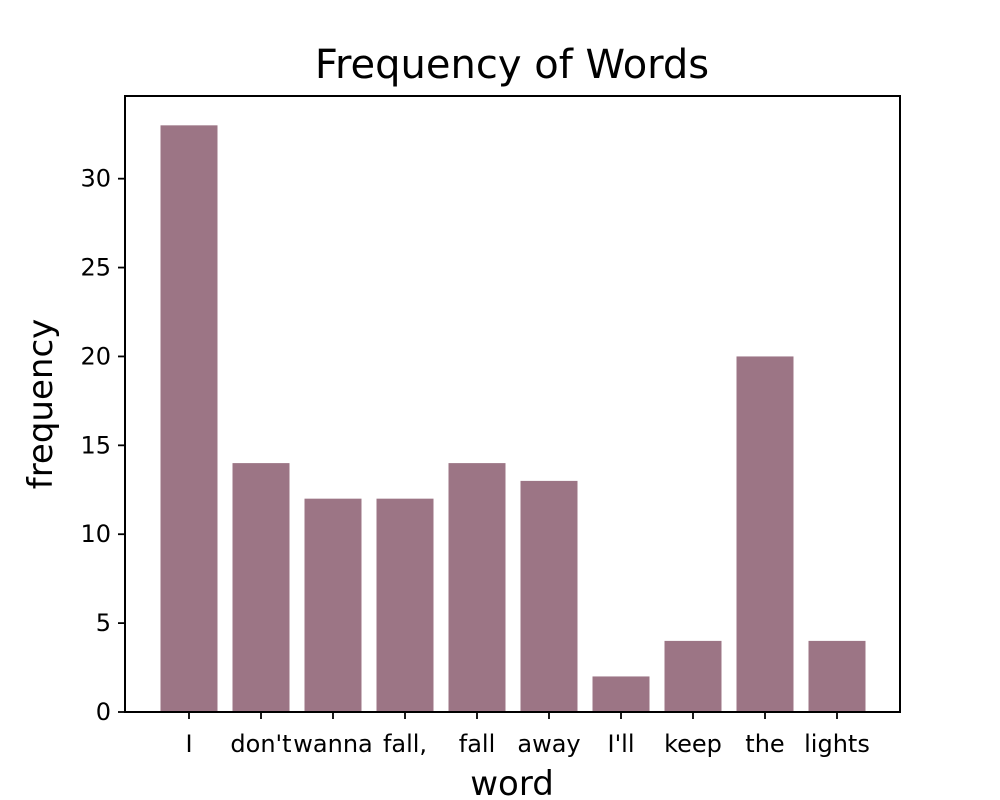  Describe the element at coordinates (477, 744) in the screenshot. I see `x-tick-label: fall` at that location.